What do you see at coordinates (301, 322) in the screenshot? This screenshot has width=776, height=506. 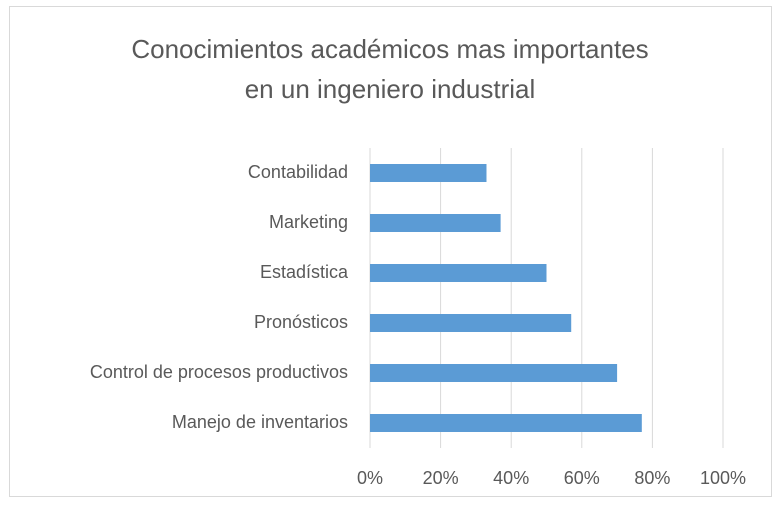 I see `y-tick-label: Pronósticos` at bounding box center [301, 322].